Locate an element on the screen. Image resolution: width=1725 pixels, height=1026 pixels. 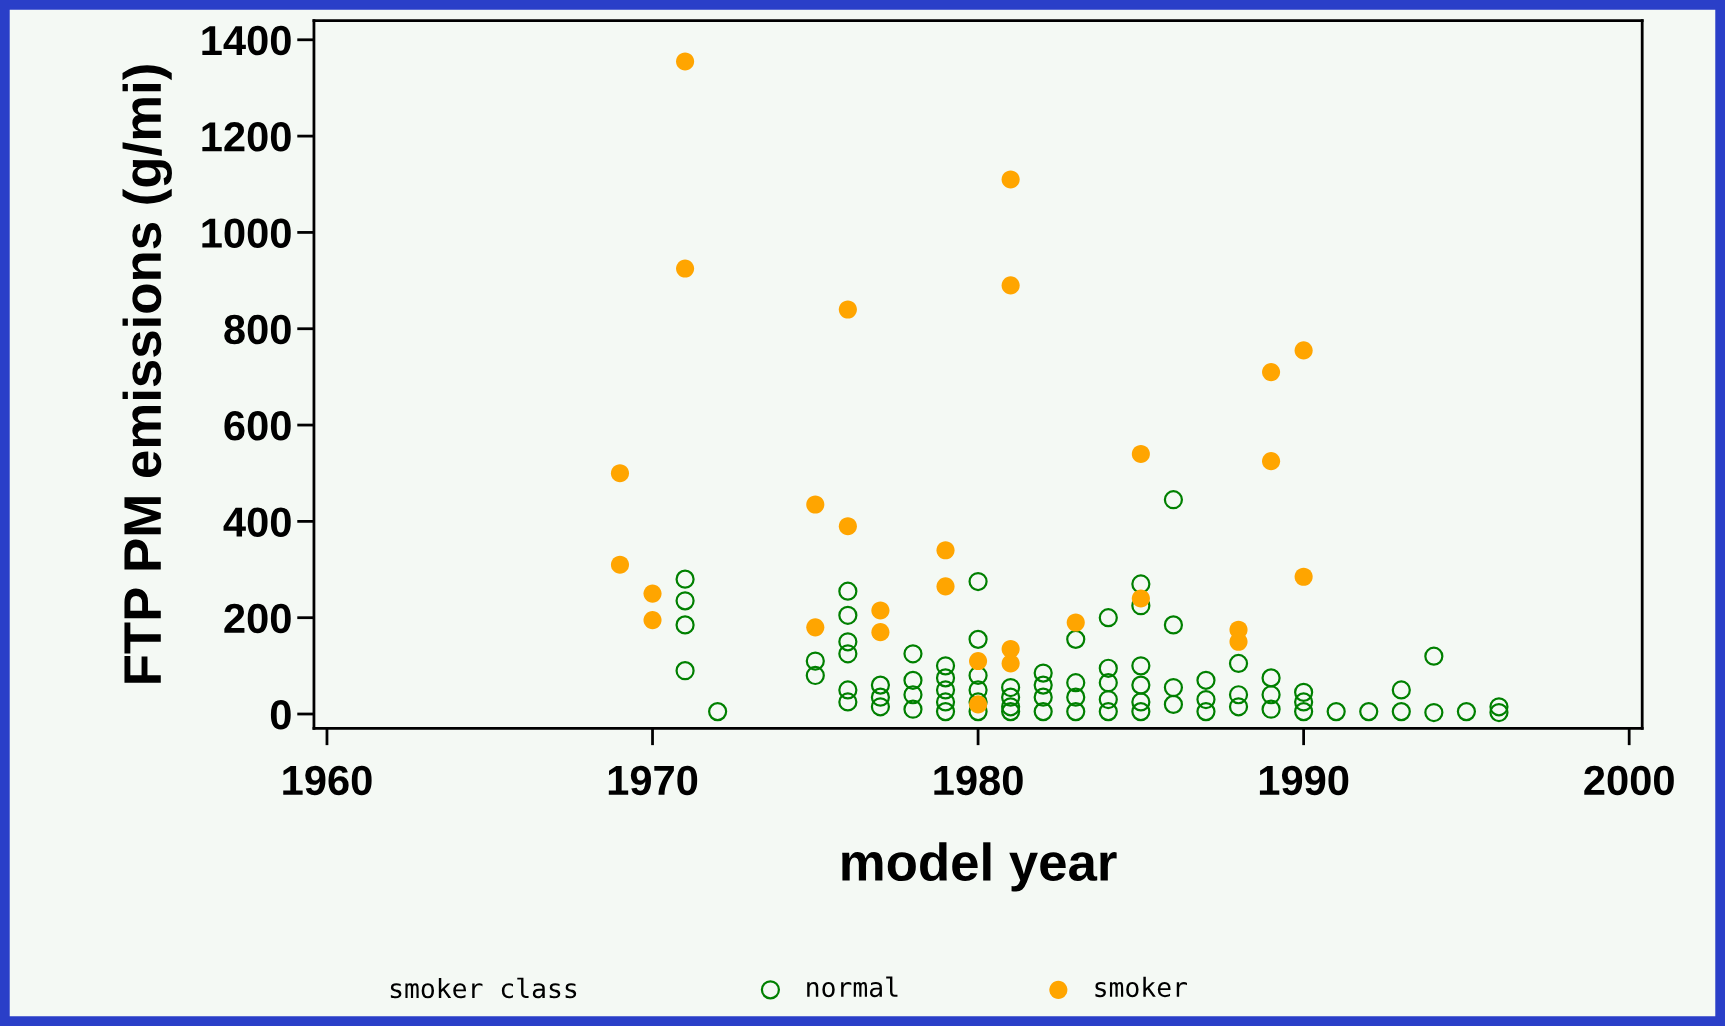
y-tick-label: 1200 is located at coordinates (246, 137).